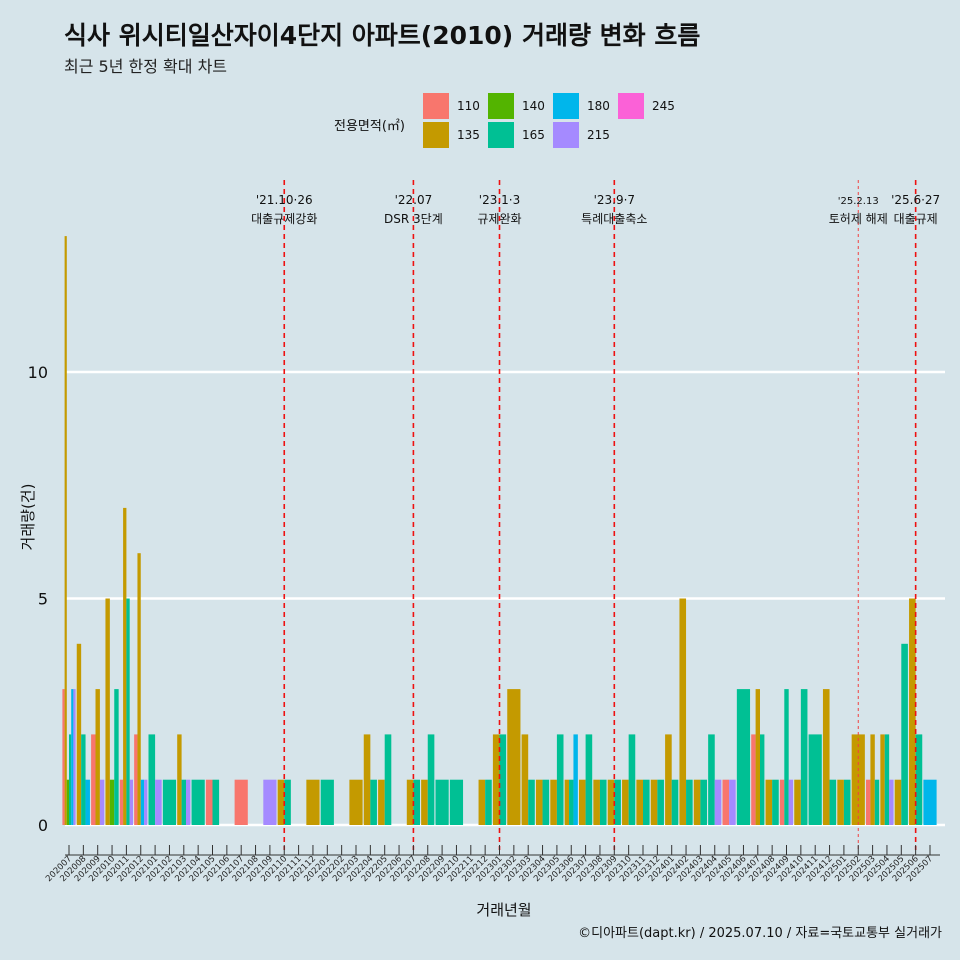  Describe the element at coordinates (499, 219) in the screenshot. I see `event-name-label: 규제완화` at that location.